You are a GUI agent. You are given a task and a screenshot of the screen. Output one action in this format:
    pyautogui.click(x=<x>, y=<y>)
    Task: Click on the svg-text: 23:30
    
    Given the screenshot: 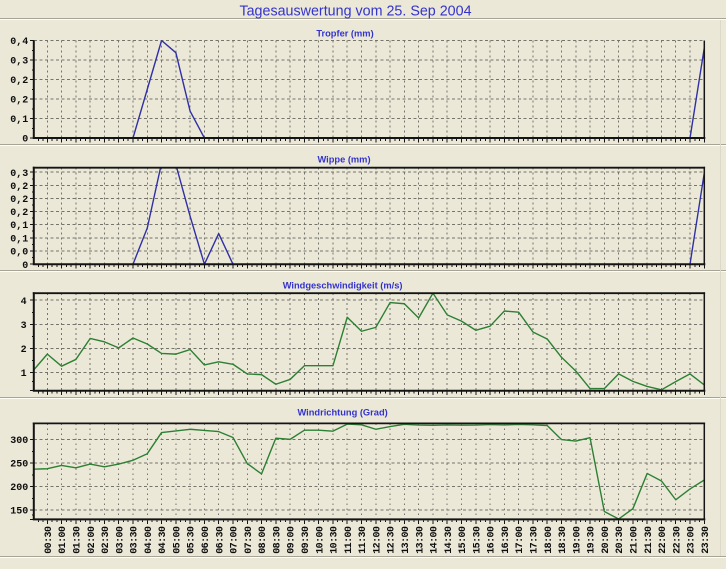 What is the action you would take?
    pyautogui.click(x=706, y=540)
    